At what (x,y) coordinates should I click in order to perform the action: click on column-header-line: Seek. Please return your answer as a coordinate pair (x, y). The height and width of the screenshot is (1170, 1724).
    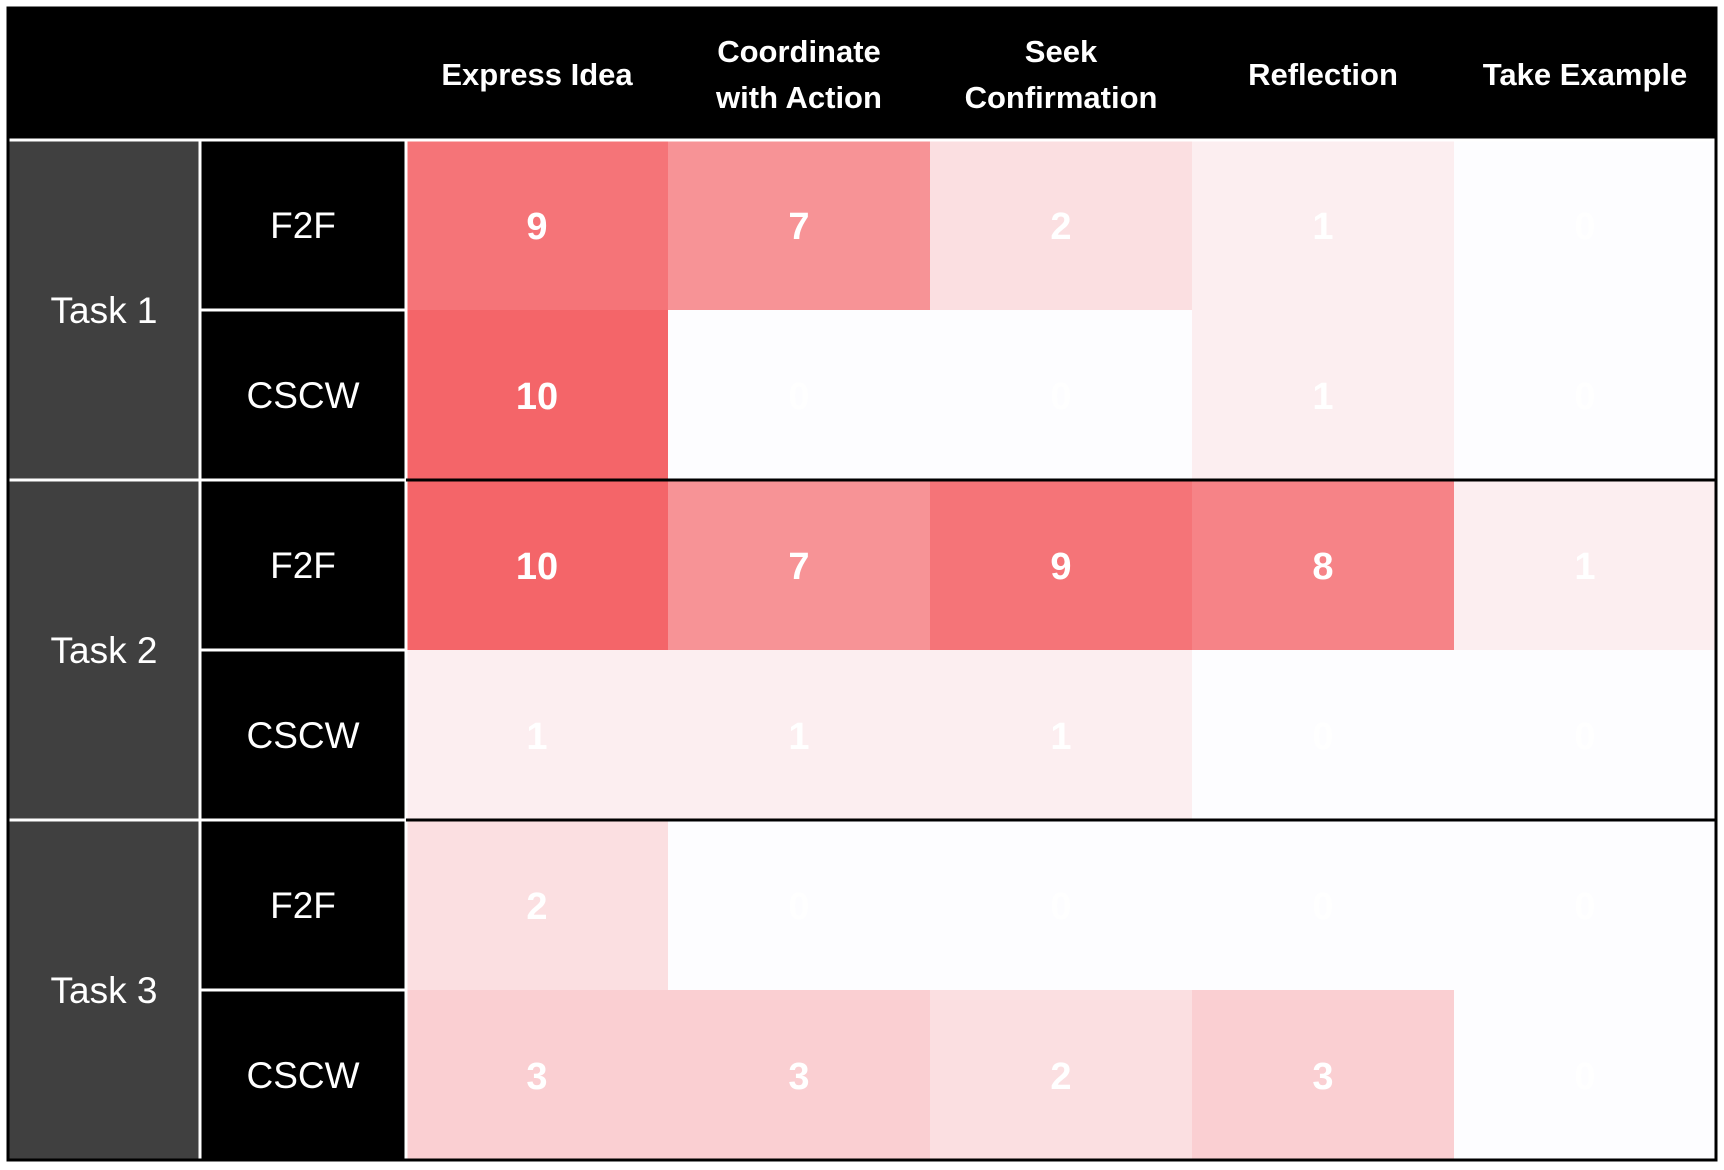
    Looking at the image, I should click on (1061, 51).